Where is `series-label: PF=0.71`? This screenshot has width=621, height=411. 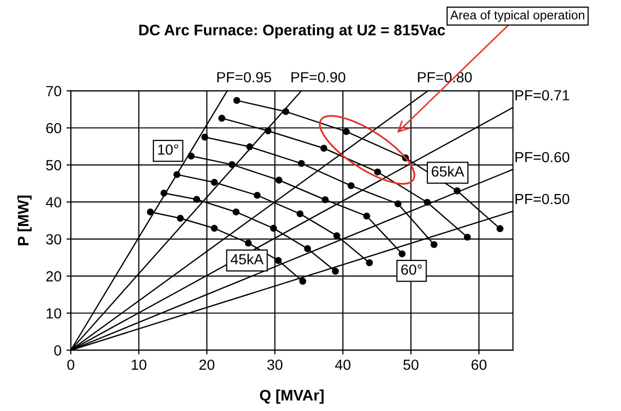
series-label: PF=0.71 is located at coordinates (543, 95).